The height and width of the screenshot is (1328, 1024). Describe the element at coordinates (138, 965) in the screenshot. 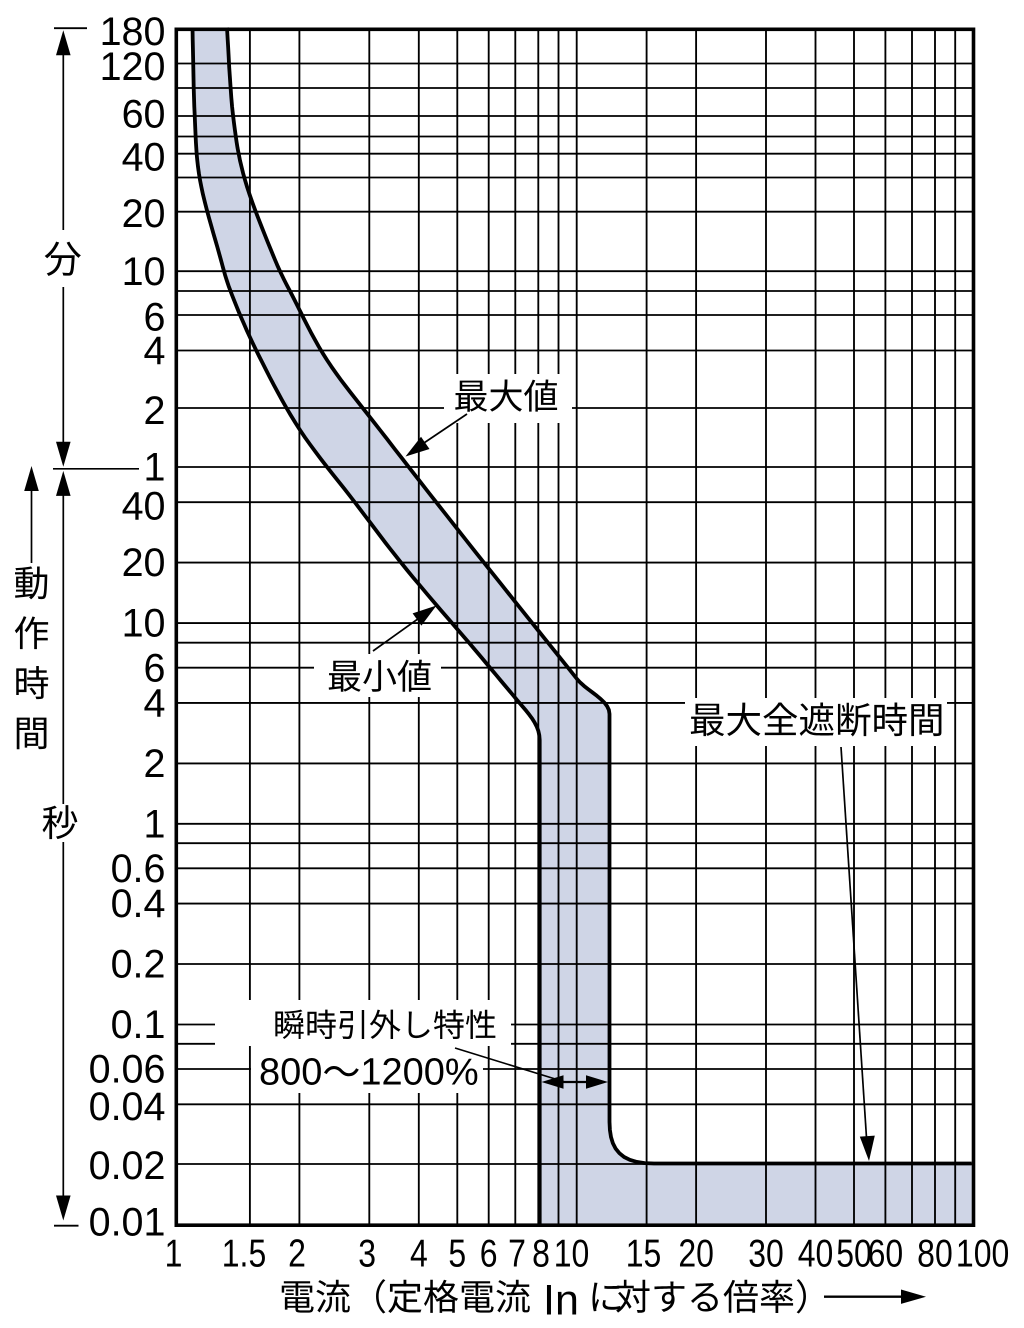

I see `svg-text: 0.2` at that location.